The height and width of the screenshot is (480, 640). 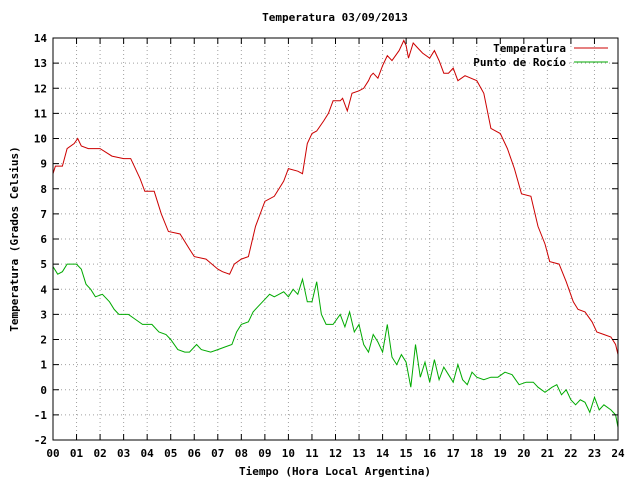 I want to click on x-tick-label: 14, so click(x=383, y=453).